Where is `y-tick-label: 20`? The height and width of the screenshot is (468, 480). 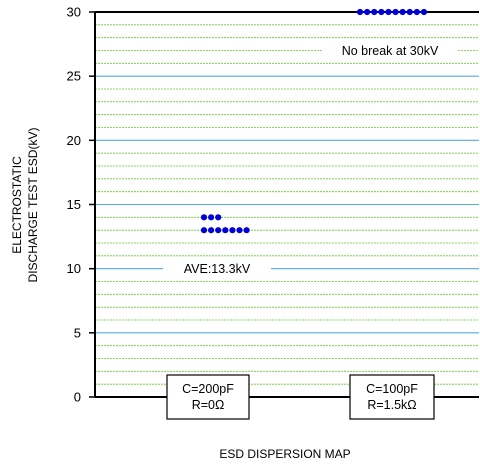 y-tick-label: 20 is located at coordinates (74, 140).